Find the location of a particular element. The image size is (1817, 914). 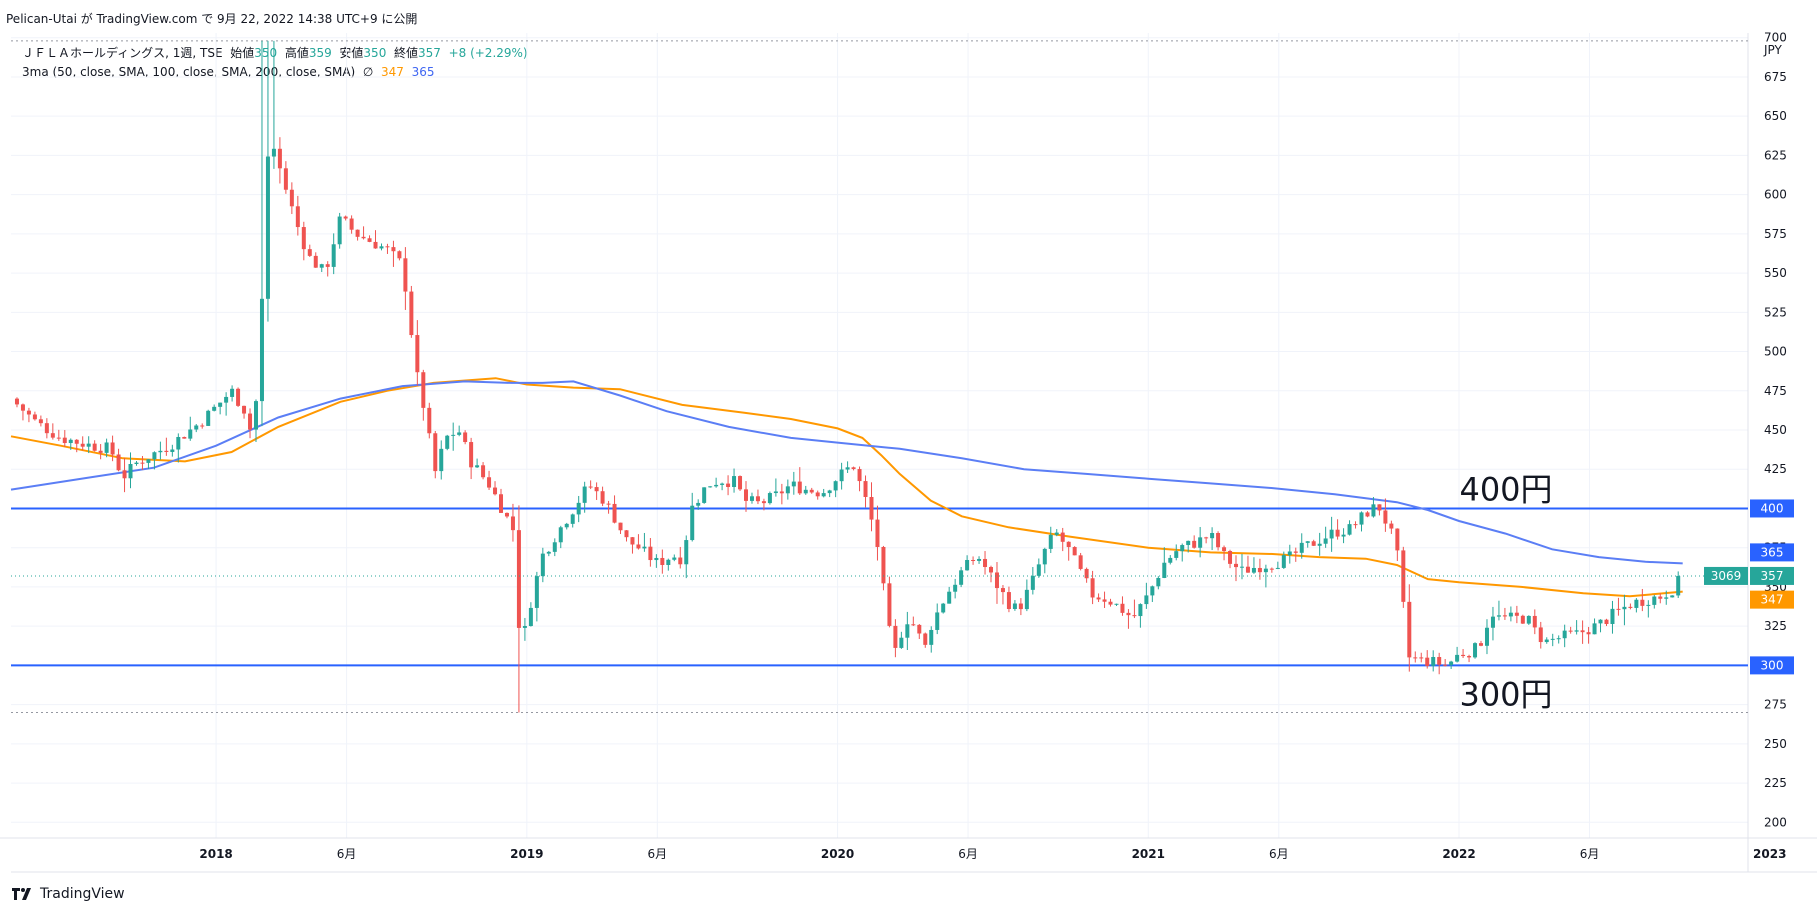

ma200-axis-text: 365 is located at coordinates (1772, 552).